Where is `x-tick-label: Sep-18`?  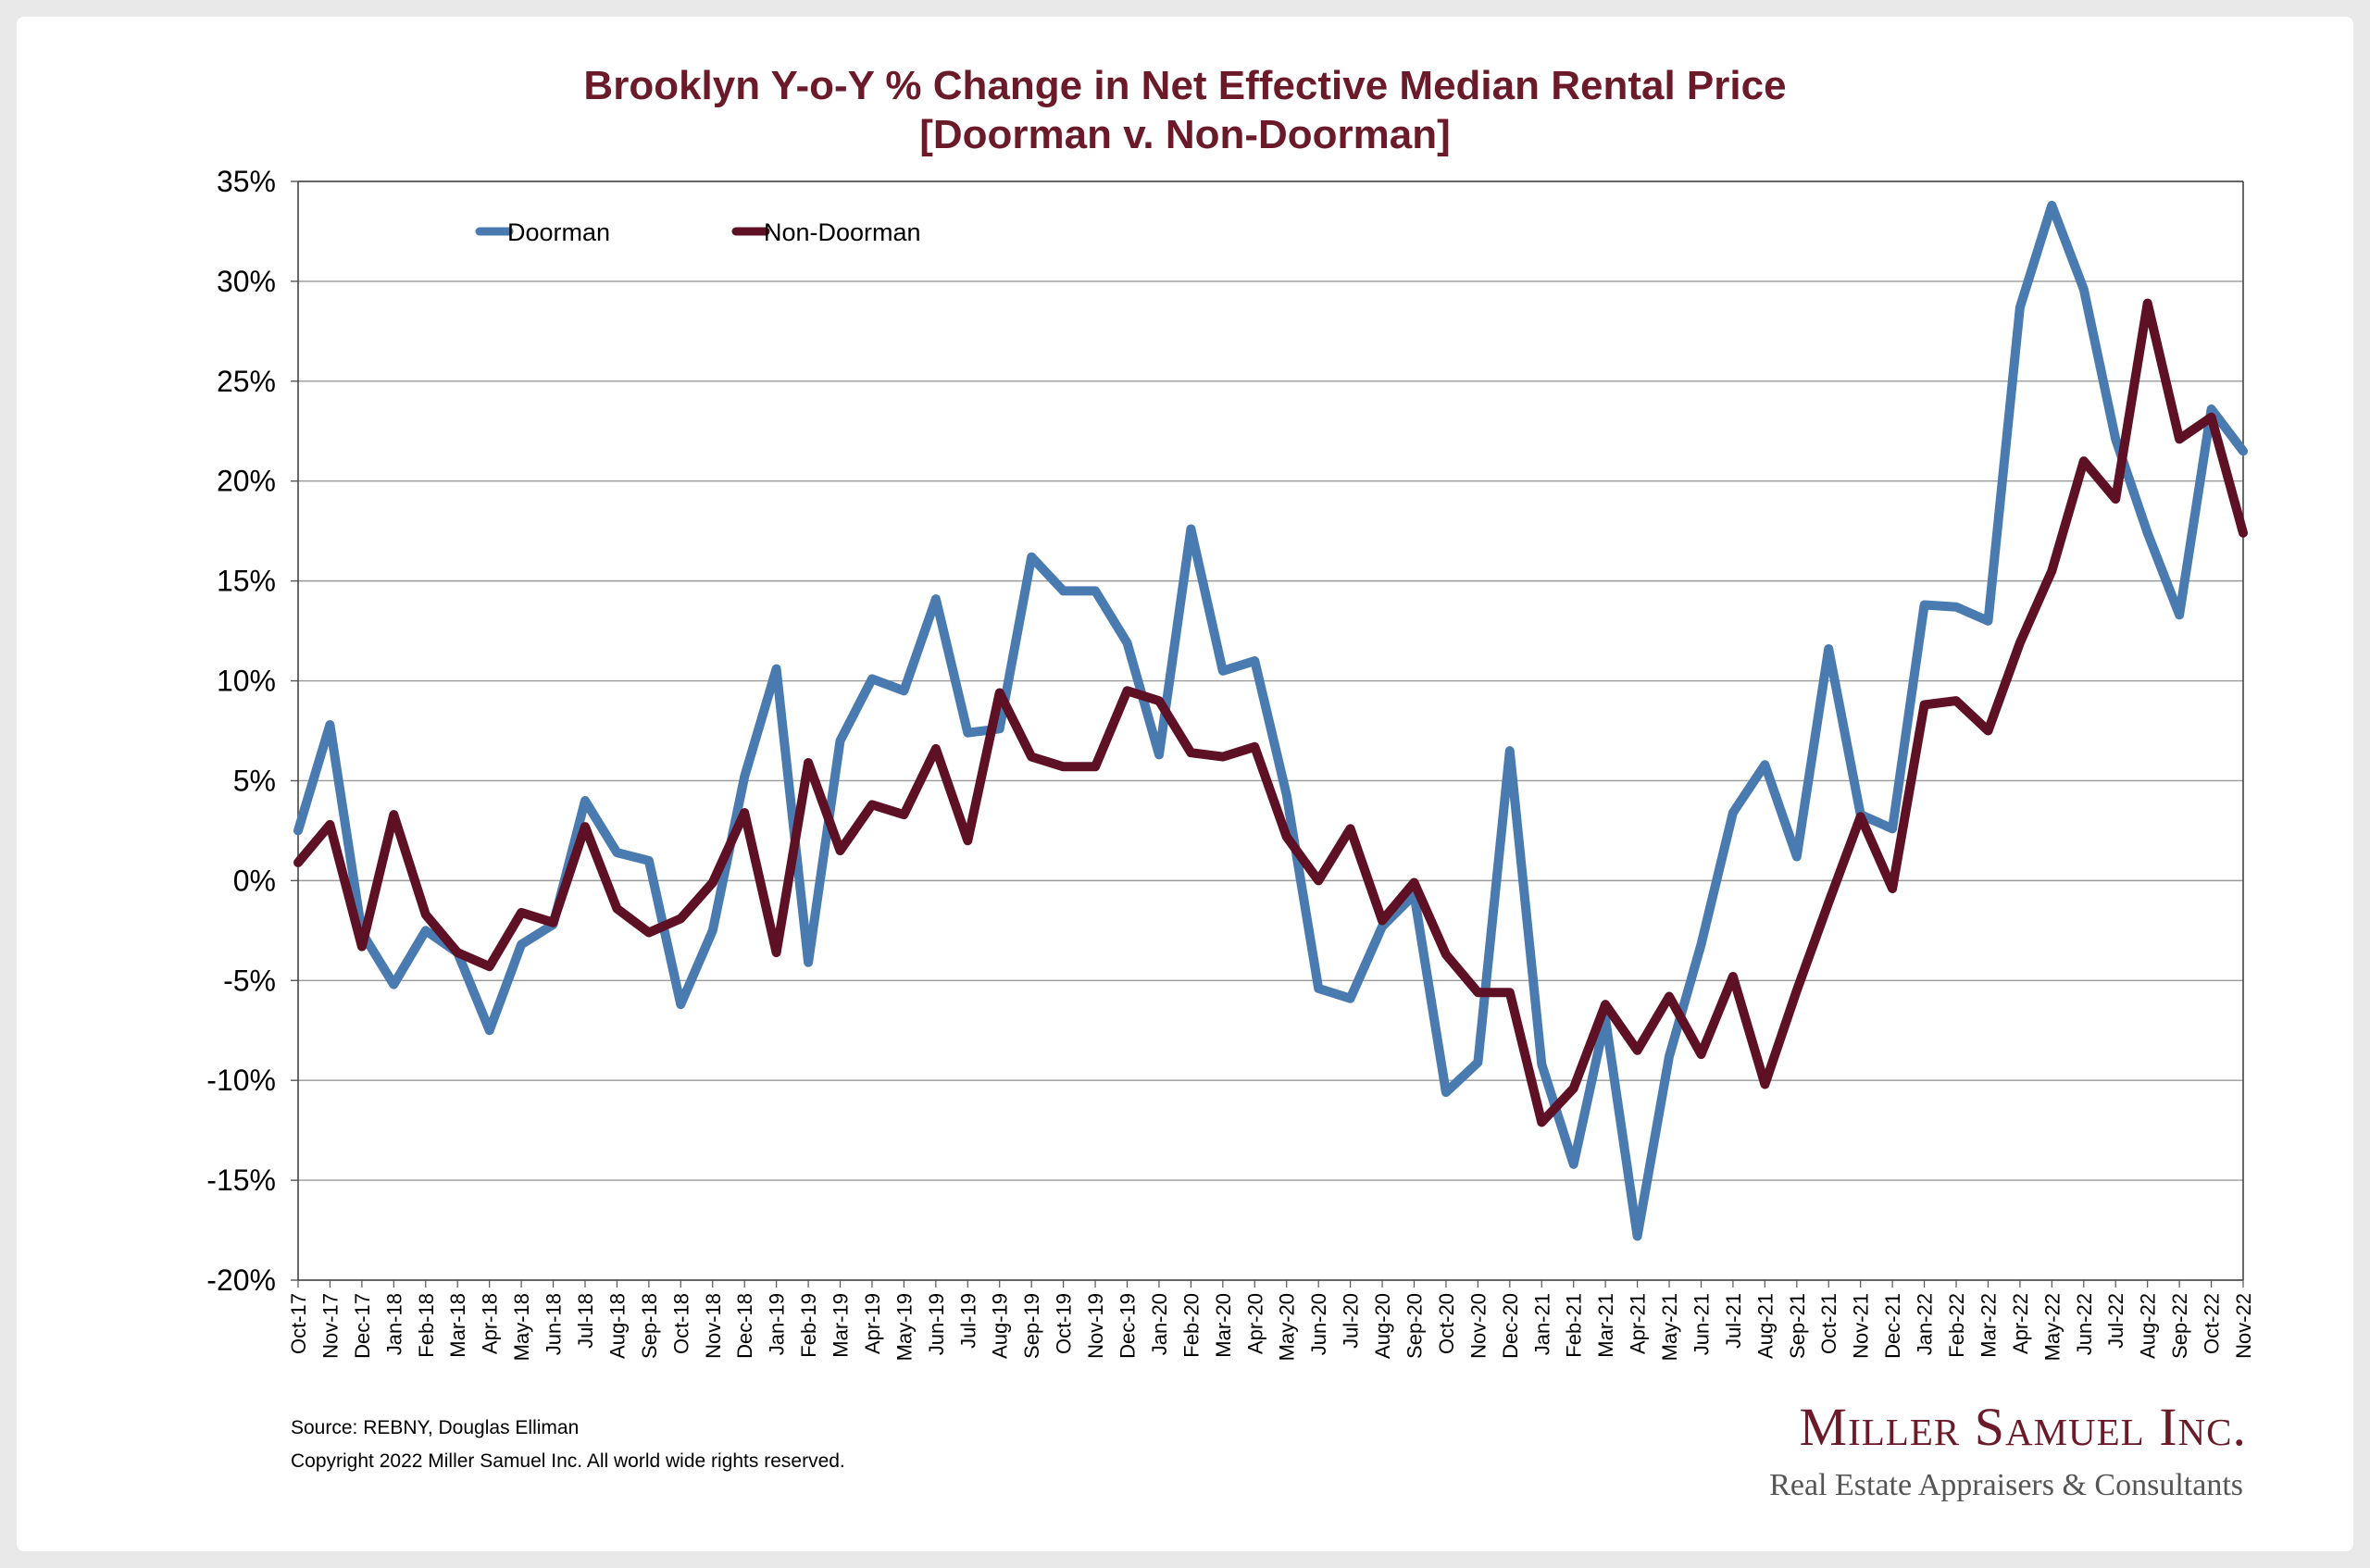 x-tick-label: Sep-18 is located at coordinates (649, 1326).